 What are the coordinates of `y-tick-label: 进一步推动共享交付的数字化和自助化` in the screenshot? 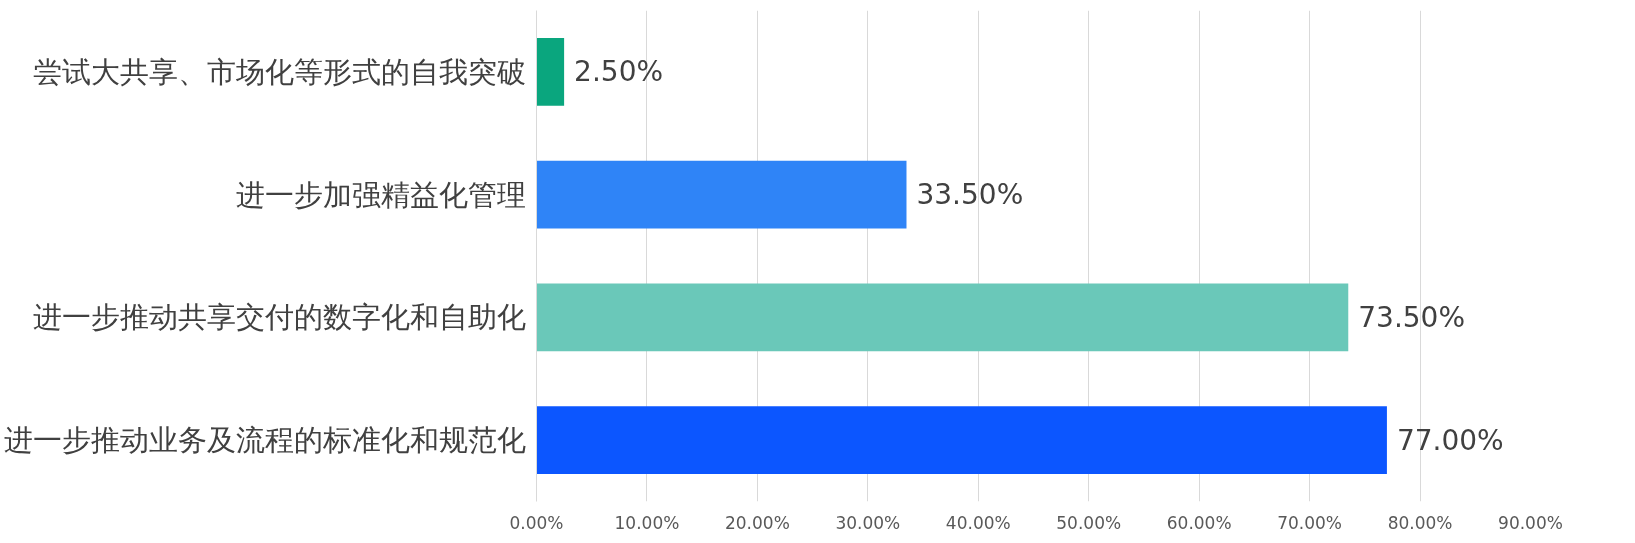 It's located at (279, 317).